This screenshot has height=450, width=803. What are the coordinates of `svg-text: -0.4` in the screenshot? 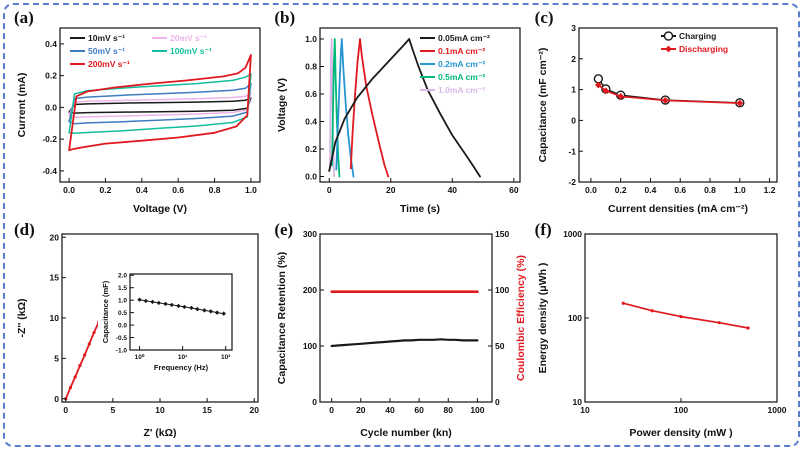 It's located at (49, 171).